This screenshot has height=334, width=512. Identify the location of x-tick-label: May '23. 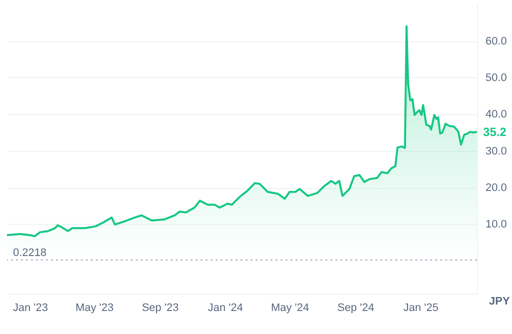
(95, 308).